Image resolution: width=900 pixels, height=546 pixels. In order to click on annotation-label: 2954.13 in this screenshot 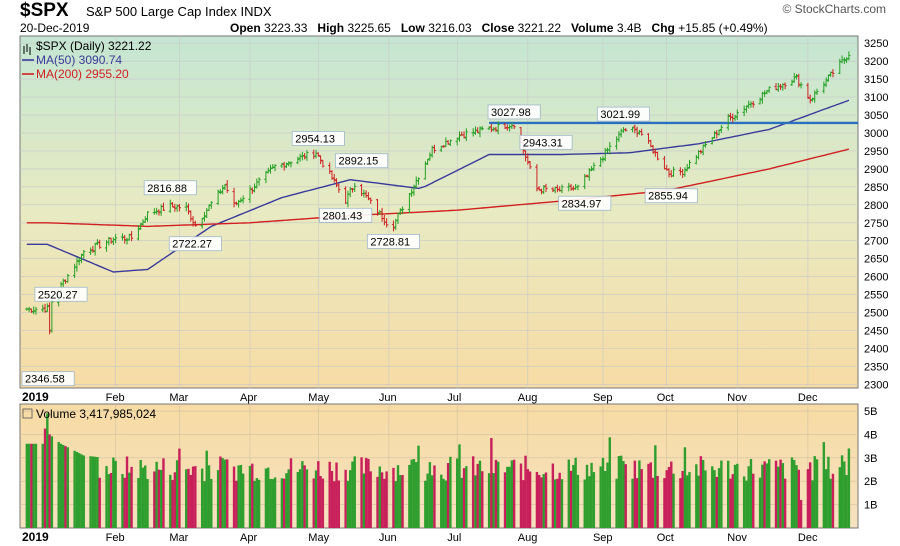, I will do `click(315, 139)`.